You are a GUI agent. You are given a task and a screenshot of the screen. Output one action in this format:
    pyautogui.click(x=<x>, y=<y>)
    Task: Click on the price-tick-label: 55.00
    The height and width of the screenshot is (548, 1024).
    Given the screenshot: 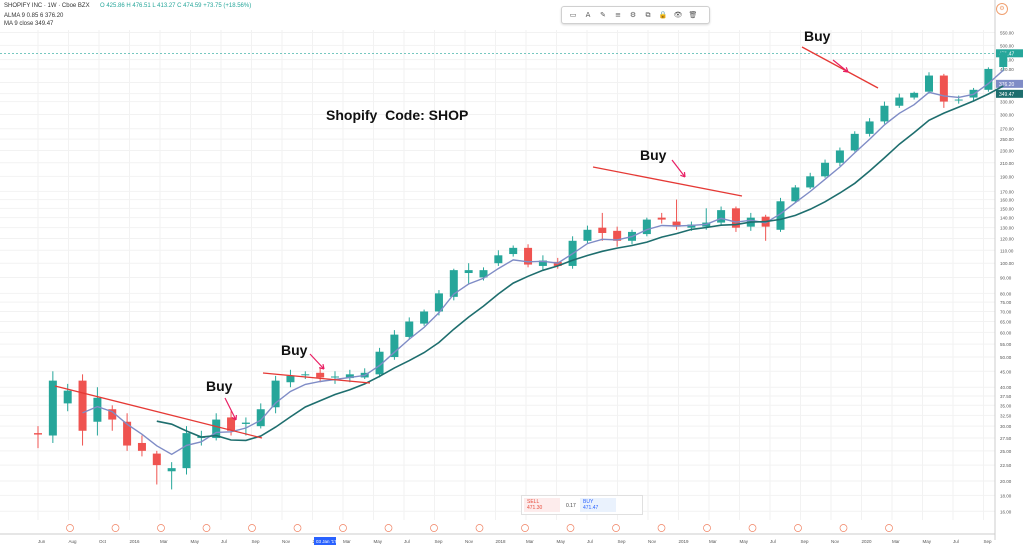 What is the action you would take?
    pyautogui.click(x=1006, y=344)
    